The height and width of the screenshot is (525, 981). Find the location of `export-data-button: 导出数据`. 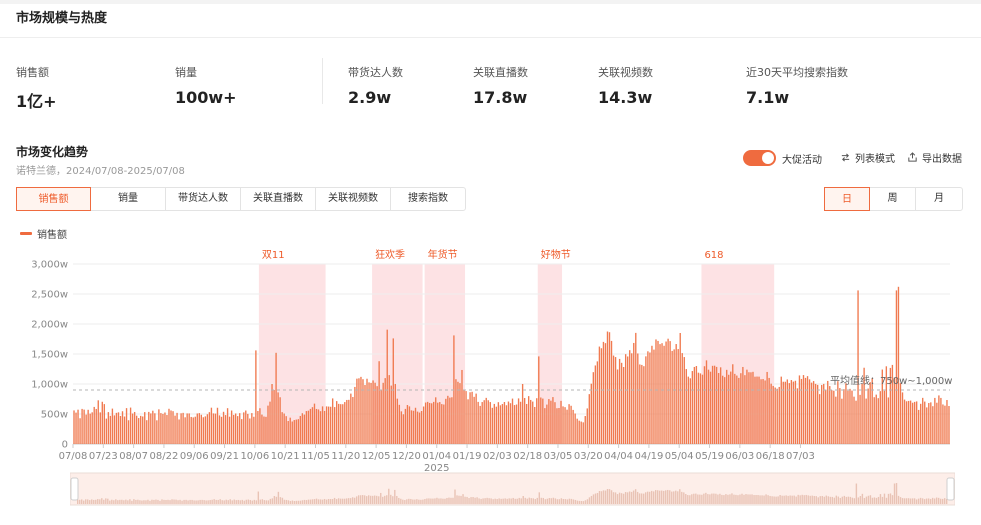

export-data-button: 导出数据 is located at coordinates (934, 157).